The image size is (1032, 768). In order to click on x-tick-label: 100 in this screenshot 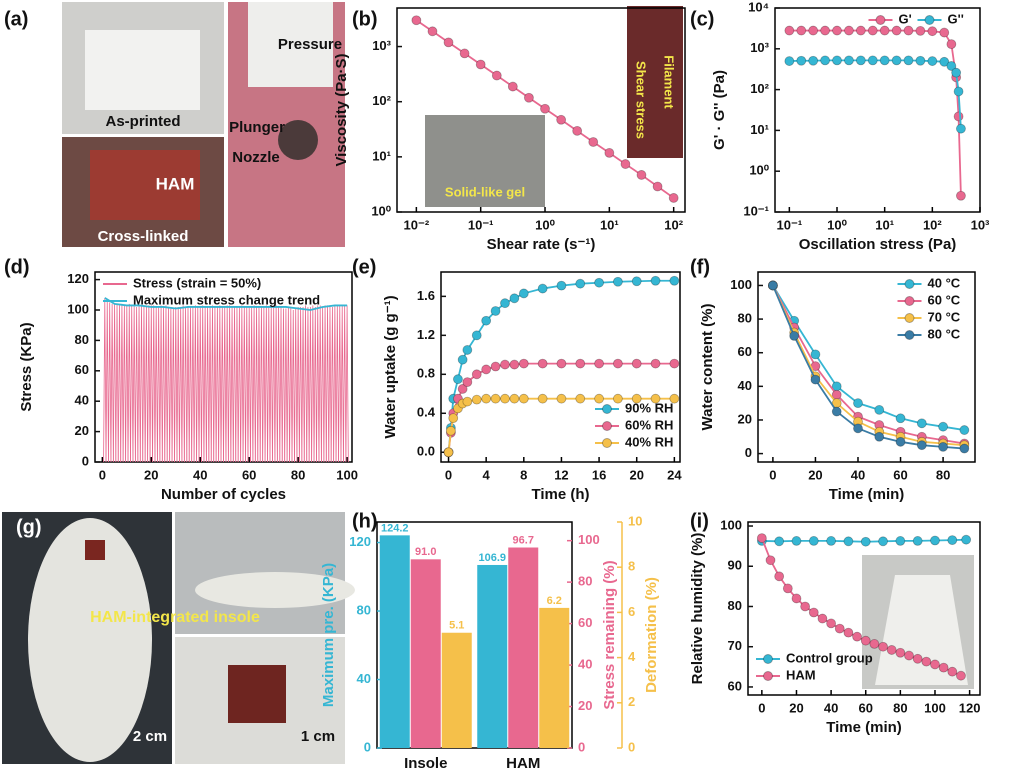, I will do `click(935, 707)`.